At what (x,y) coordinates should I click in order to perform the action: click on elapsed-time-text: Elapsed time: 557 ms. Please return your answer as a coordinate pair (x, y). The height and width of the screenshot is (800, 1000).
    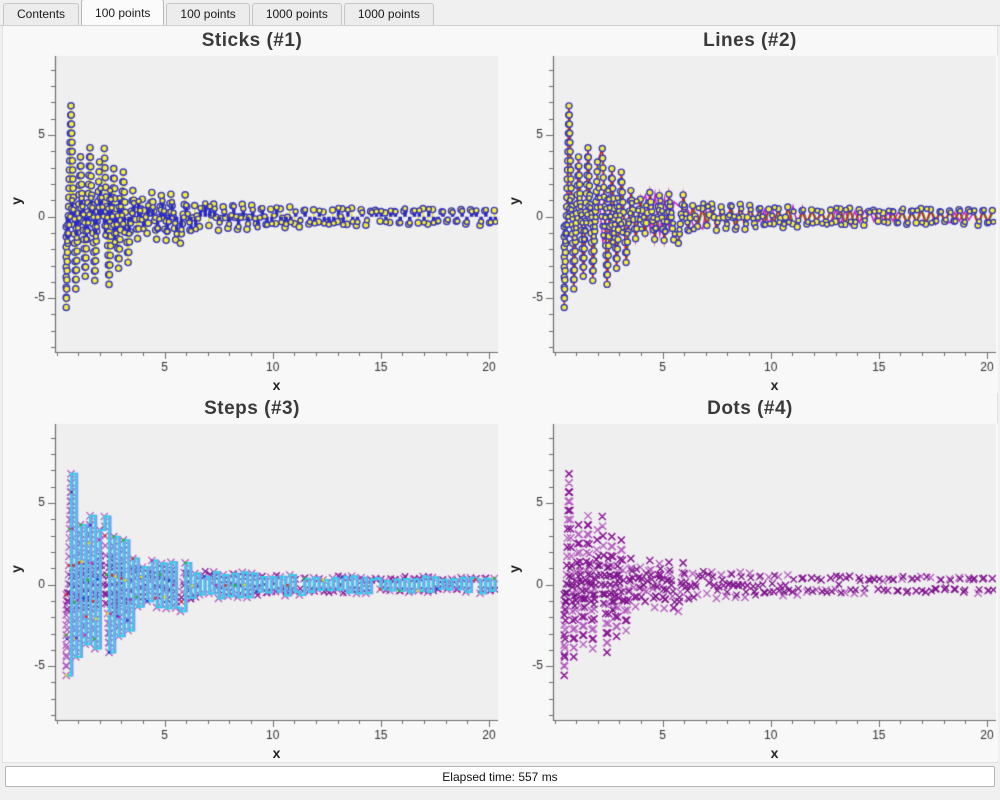
    Looking at the image, I should click on (500, 776).